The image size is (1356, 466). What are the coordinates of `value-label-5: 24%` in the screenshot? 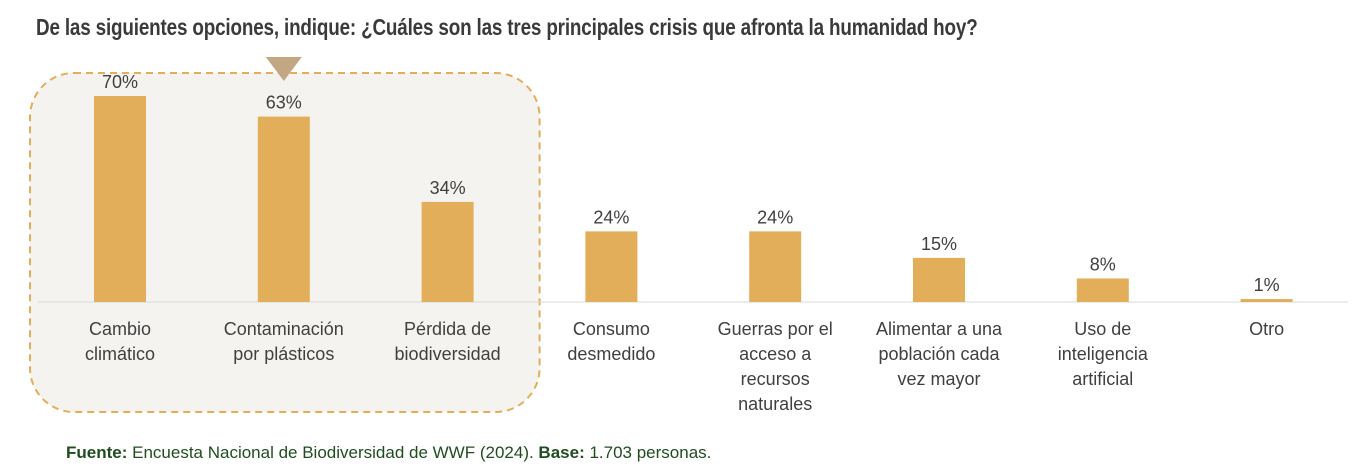 It's located at (775, 217).